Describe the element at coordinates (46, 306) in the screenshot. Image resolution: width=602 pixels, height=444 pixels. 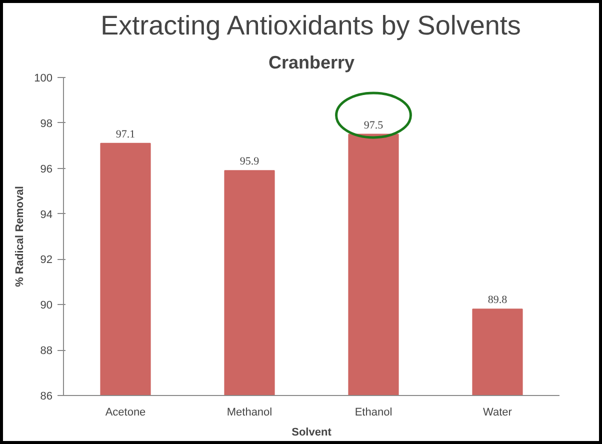
I see `y-tick-label: 90` at that location.